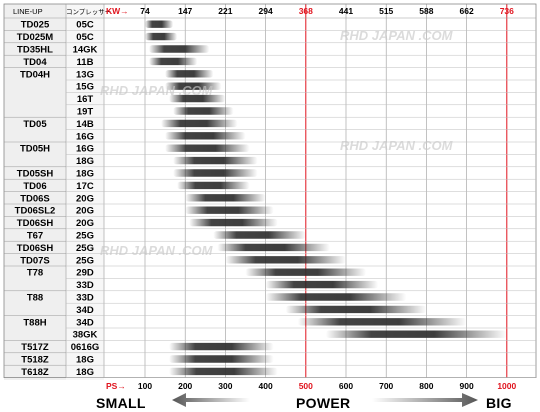  What do you see at coordinates (426, 386) in the screenshot?
I see `ps-tick-label: 800` at bounding box center [426, 386].